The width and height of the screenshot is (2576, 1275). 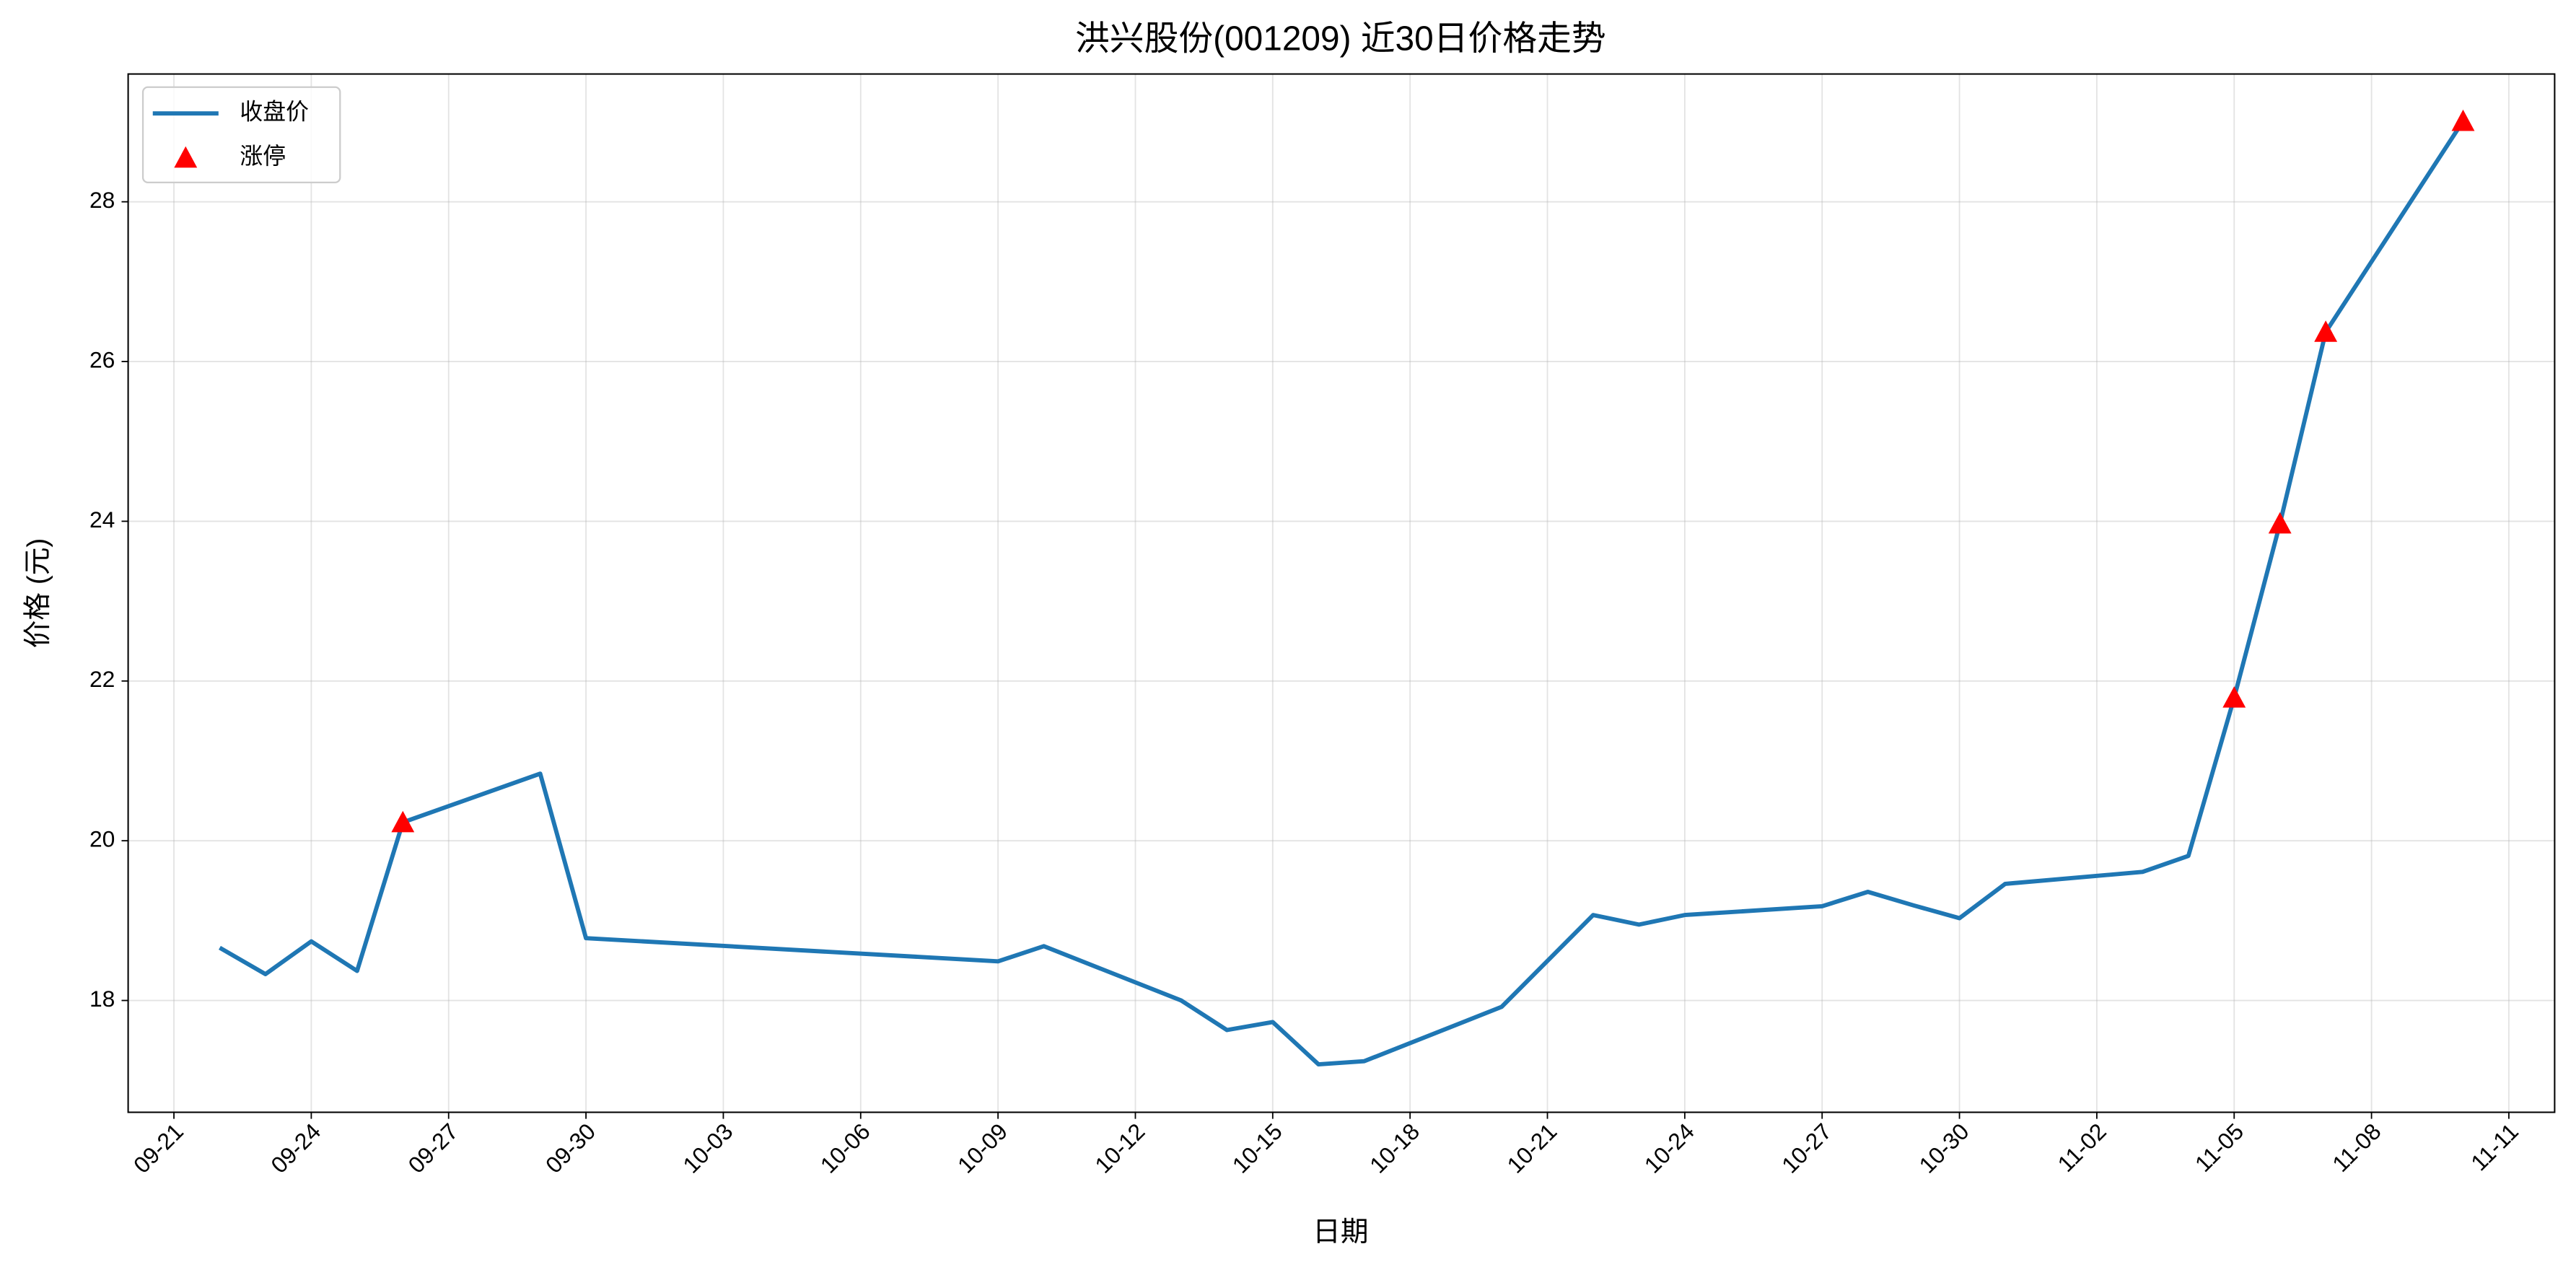 What do you see at coordinates (274, 112) in the screenshot?
I see `legend-label: 收盘价` at bounding box center [274, 112].